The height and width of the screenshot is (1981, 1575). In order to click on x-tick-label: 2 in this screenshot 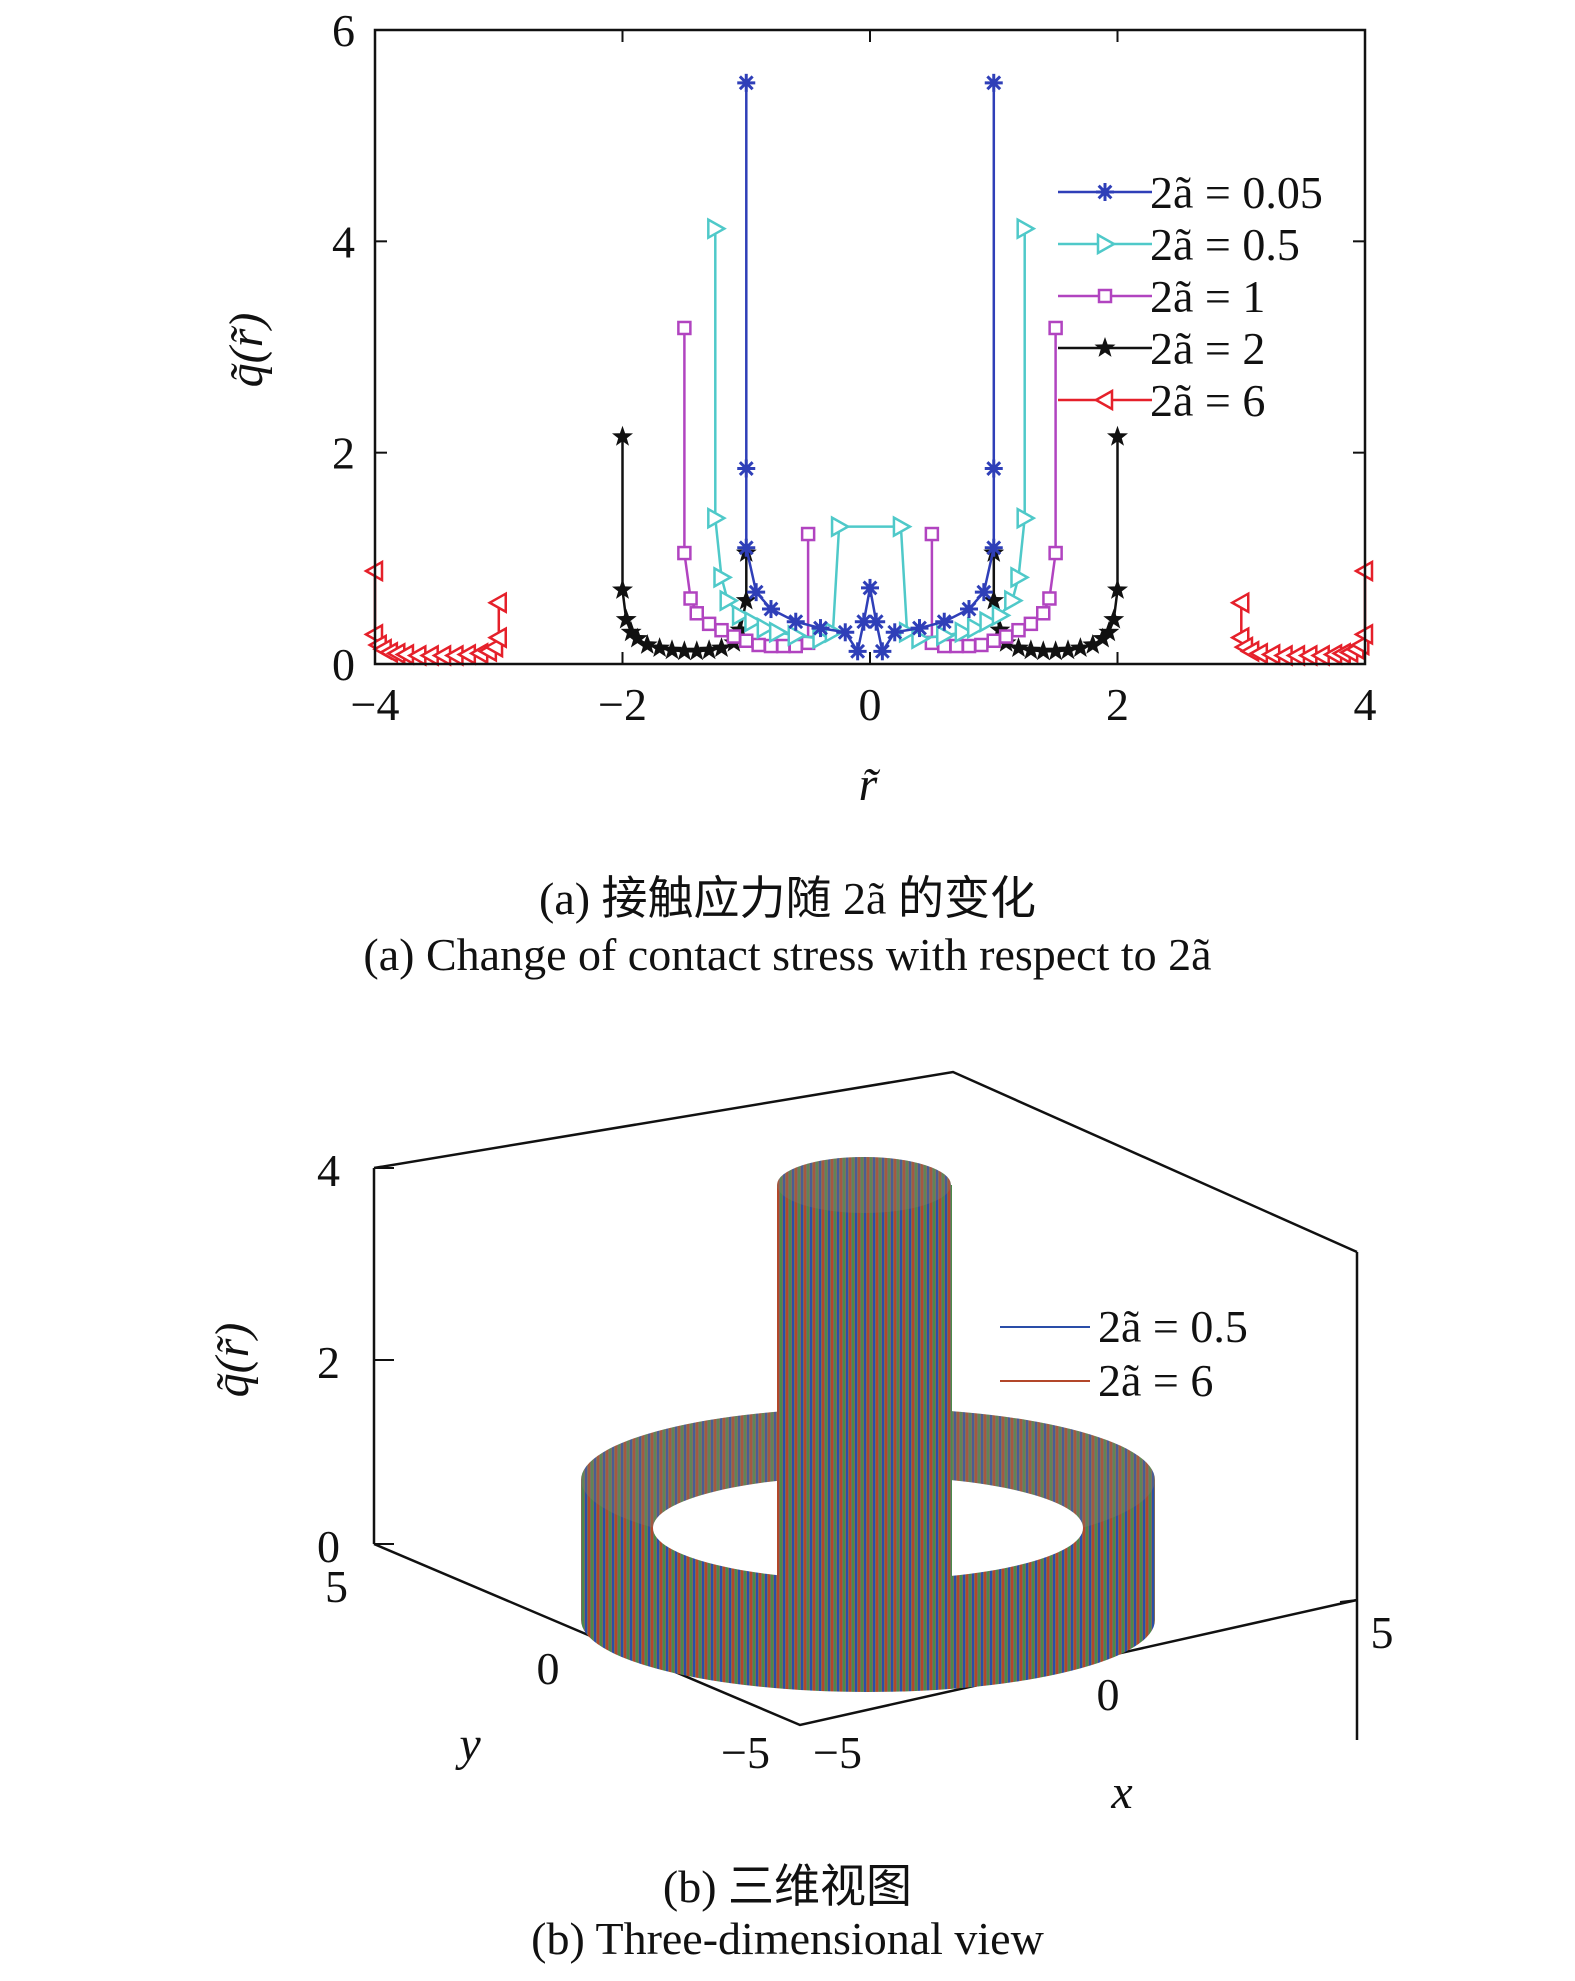, I will do `click(1117, 704)`.